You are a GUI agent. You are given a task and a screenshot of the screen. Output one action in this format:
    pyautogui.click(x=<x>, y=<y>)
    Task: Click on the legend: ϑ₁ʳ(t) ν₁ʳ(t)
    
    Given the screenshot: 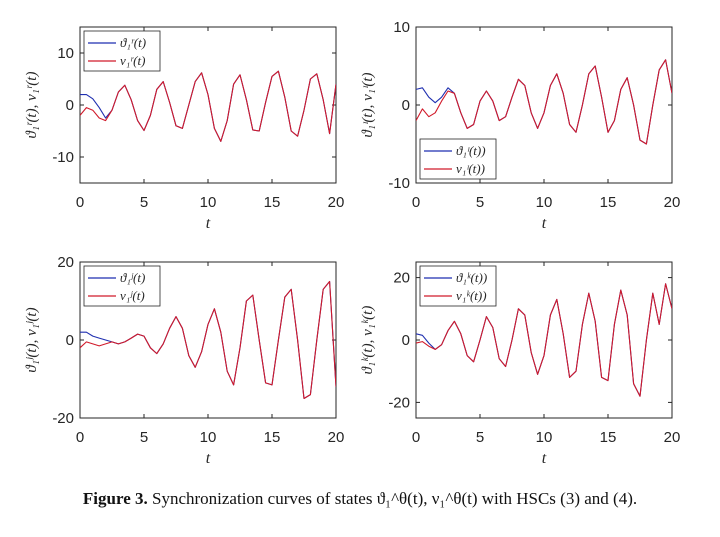 What is the action you would take?
    pyautogui.click(x=122, y=51)
    